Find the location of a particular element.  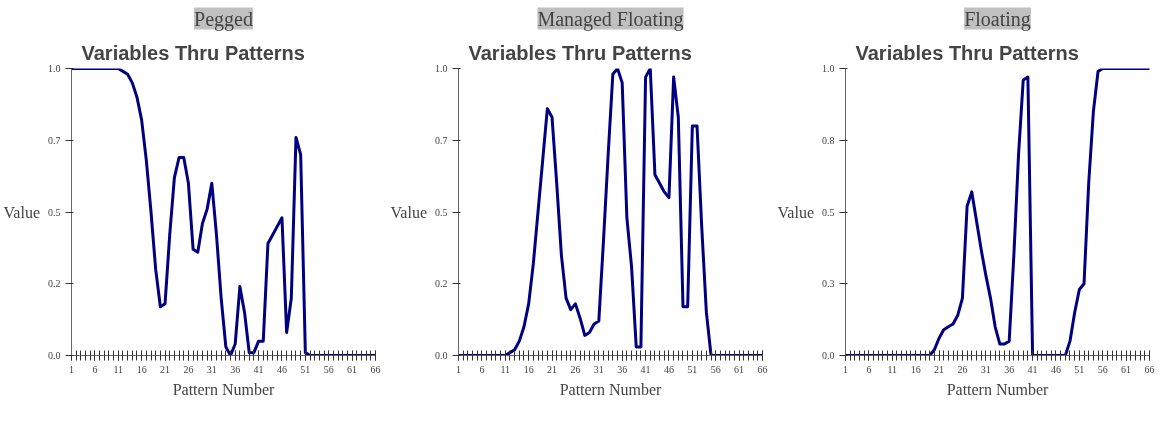

y-tick-label: 0.3 is located at coordinates (828, 284).